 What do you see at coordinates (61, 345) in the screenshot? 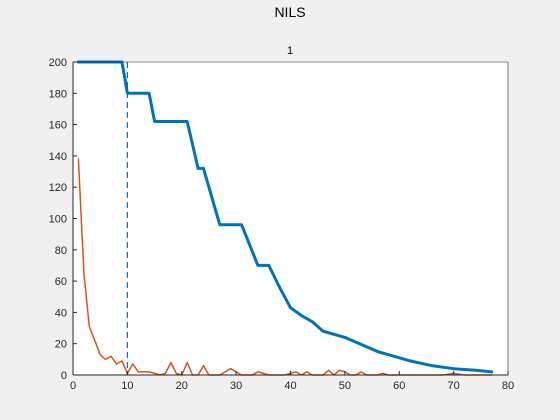
I see `y-tick-label: 20` at bounding box center [61, 345].